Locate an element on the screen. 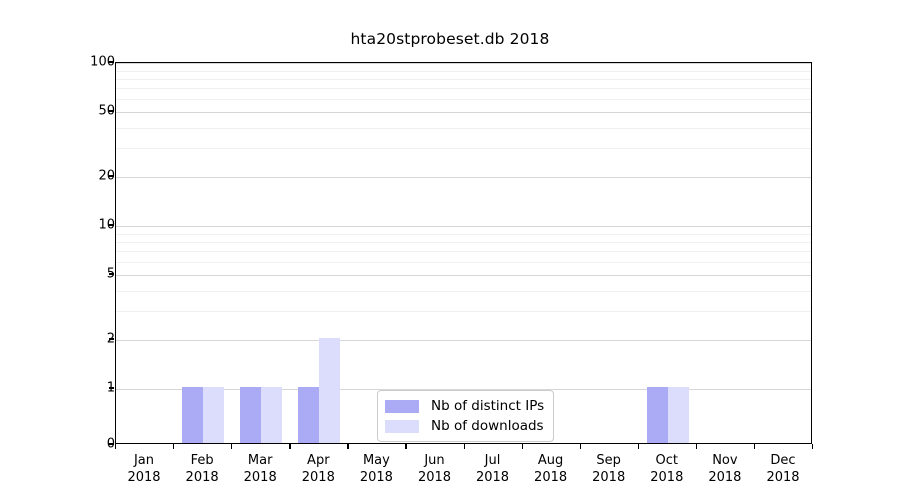 This screenshot has width=900, height=500. chart-legend: Nb of distinct IPs Nb of downloads is located at coordinates (466, 416).